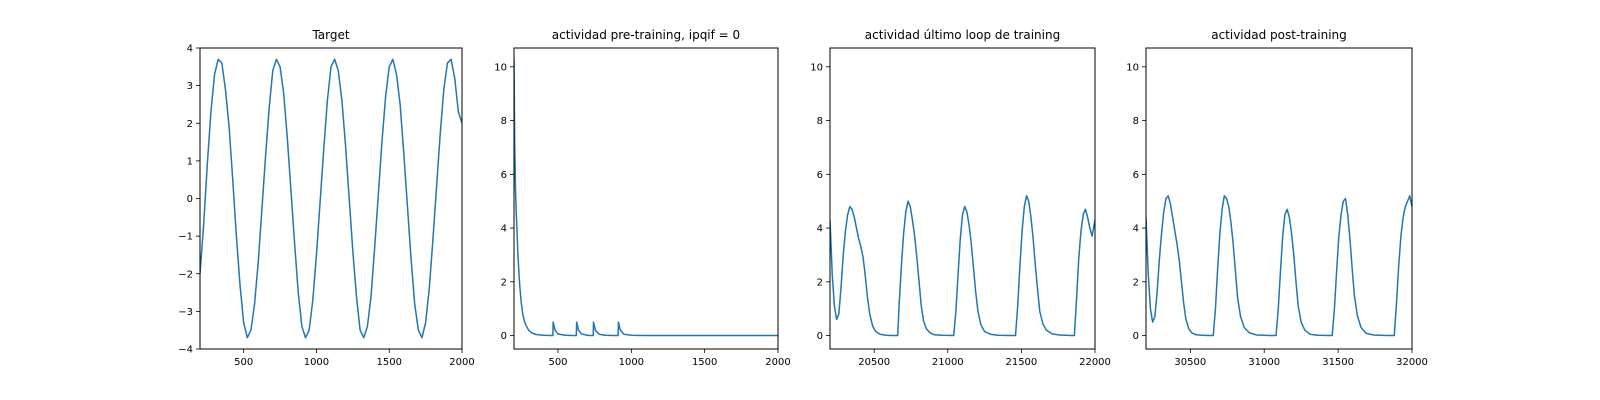  I want to click on chart-title: actividad pre-training, ipqif = 0, so click(646, 35).